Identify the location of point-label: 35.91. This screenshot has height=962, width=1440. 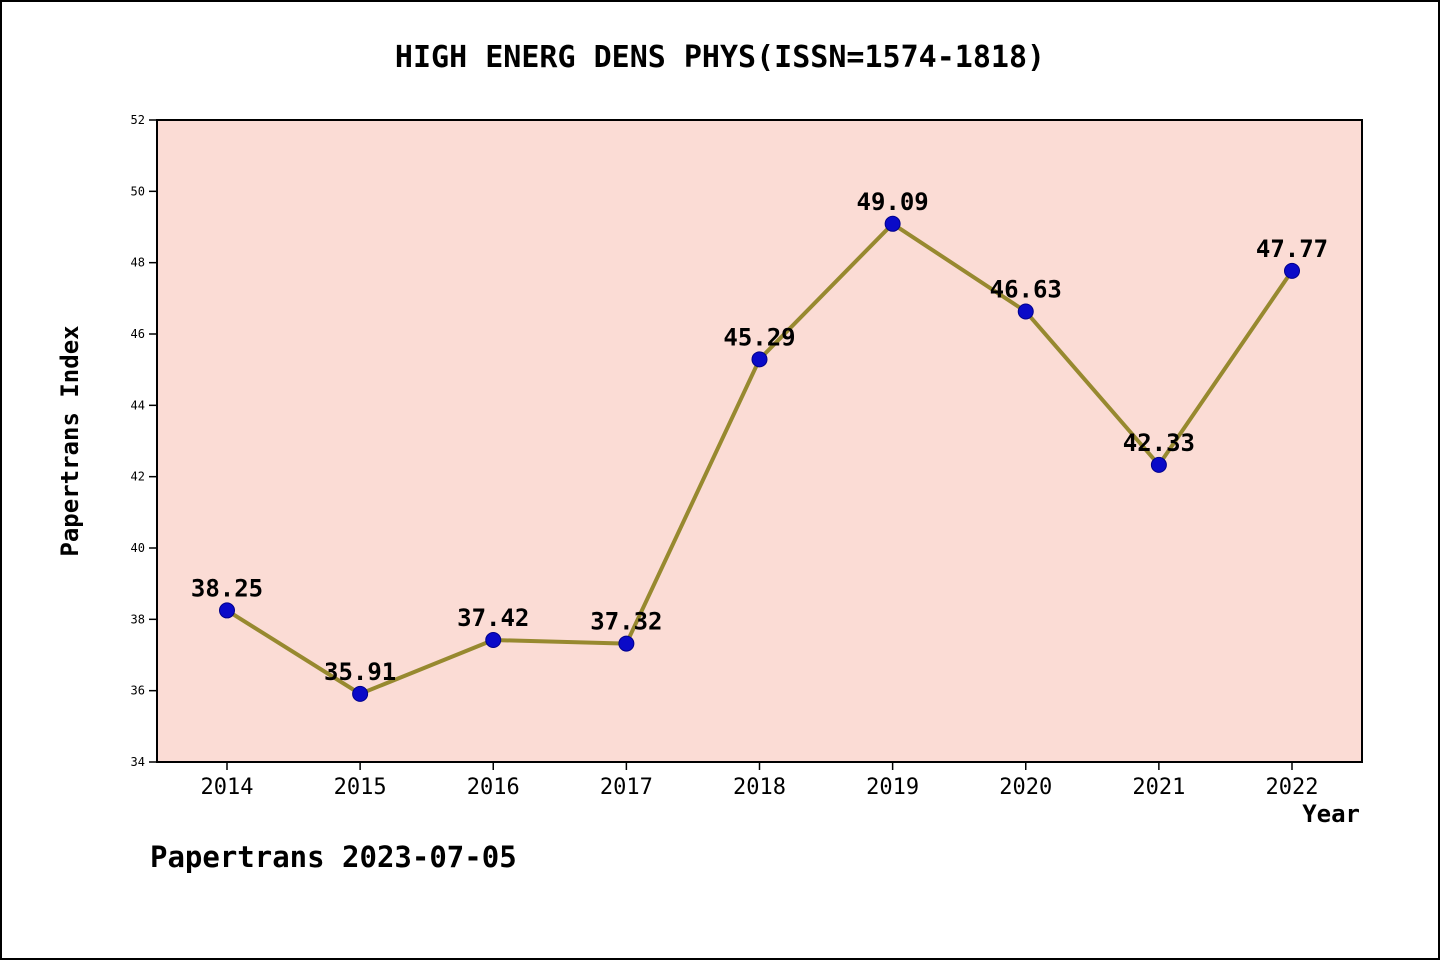
(360, 672).